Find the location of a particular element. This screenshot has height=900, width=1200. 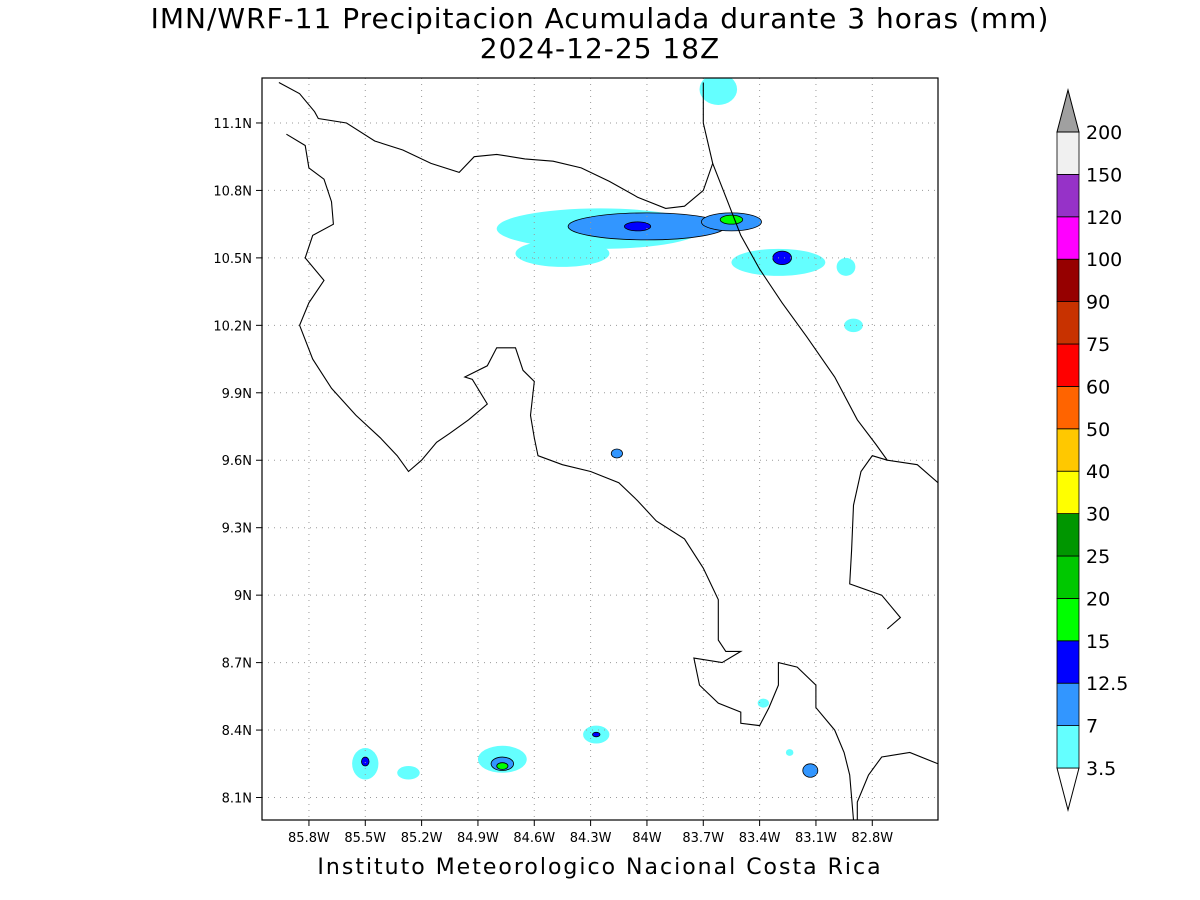

colorbar-label: 60 is located at coordinates (1098, 387).